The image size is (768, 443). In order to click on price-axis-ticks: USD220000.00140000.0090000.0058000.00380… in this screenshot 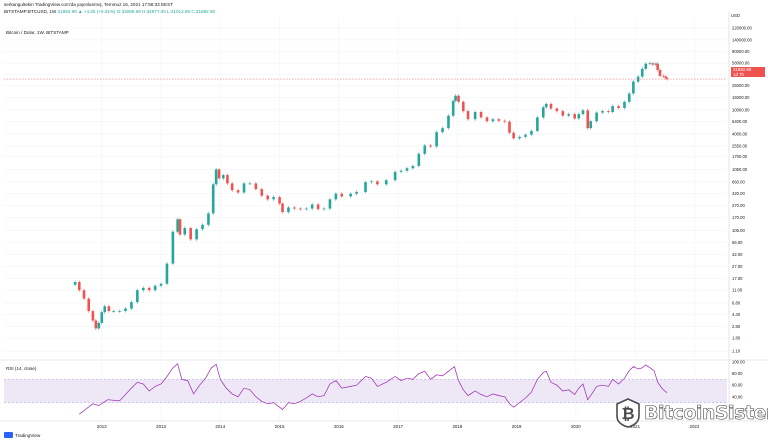, I will do `click(741, 183)`.